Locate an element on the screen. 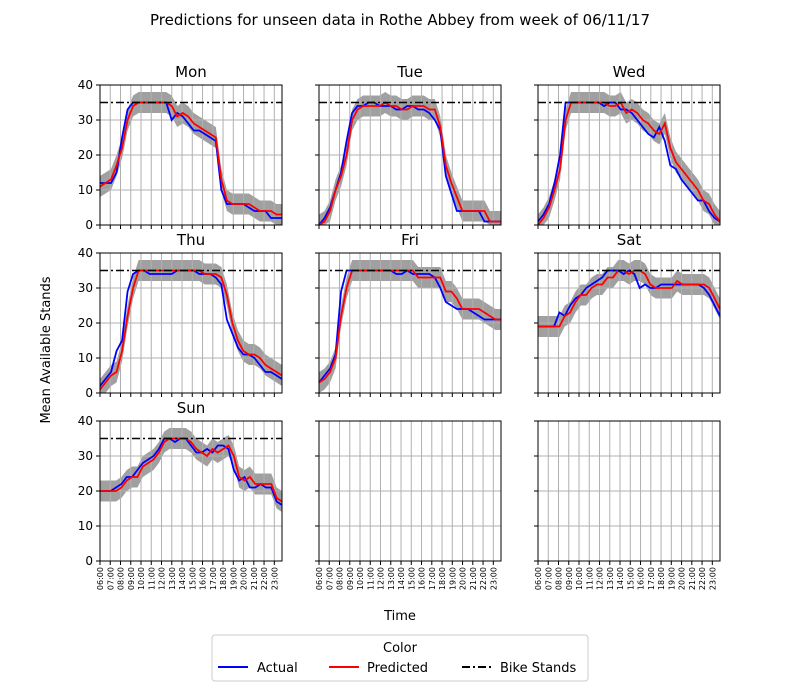 The width and height of the screenshot is (800, 700). panel-tue: Tue is located at coordinates (408, 146).